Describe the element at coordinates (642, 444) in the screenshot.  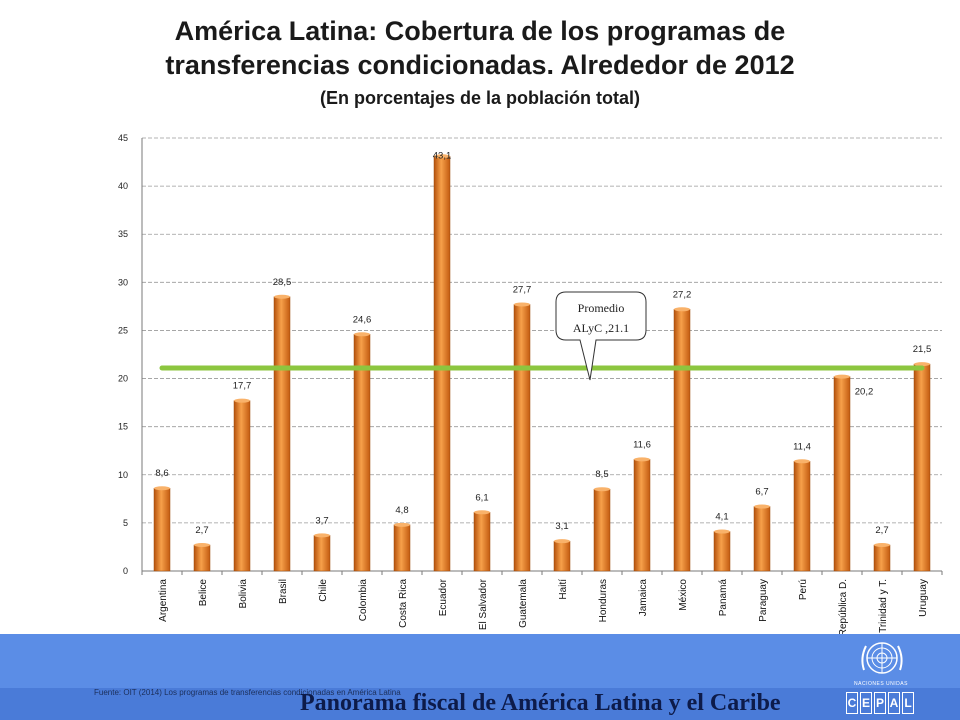
I see `data-label: 11,6` at that location.